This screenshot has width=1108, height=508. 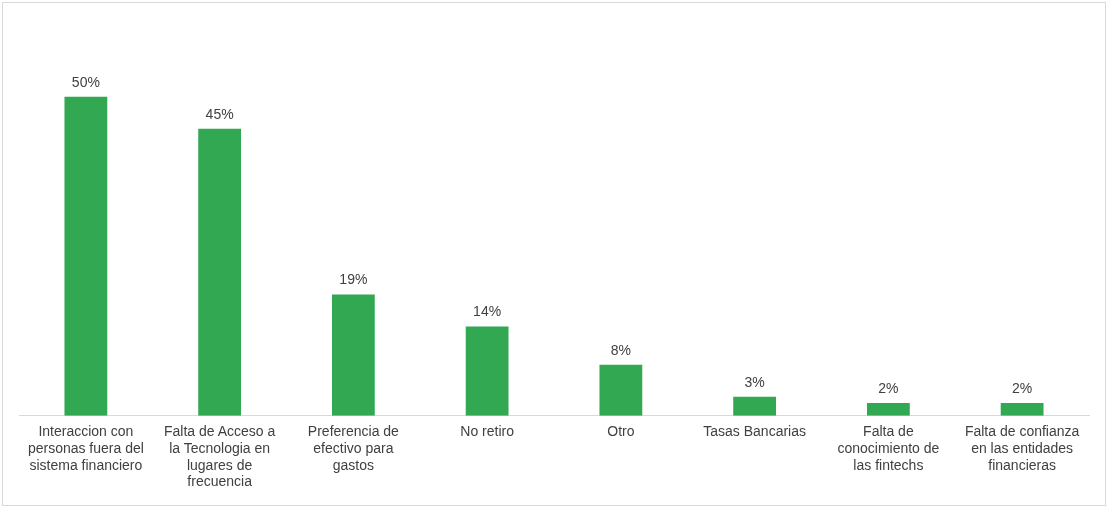 I want to click on data-label: 45%, so click(x=219, y=113).